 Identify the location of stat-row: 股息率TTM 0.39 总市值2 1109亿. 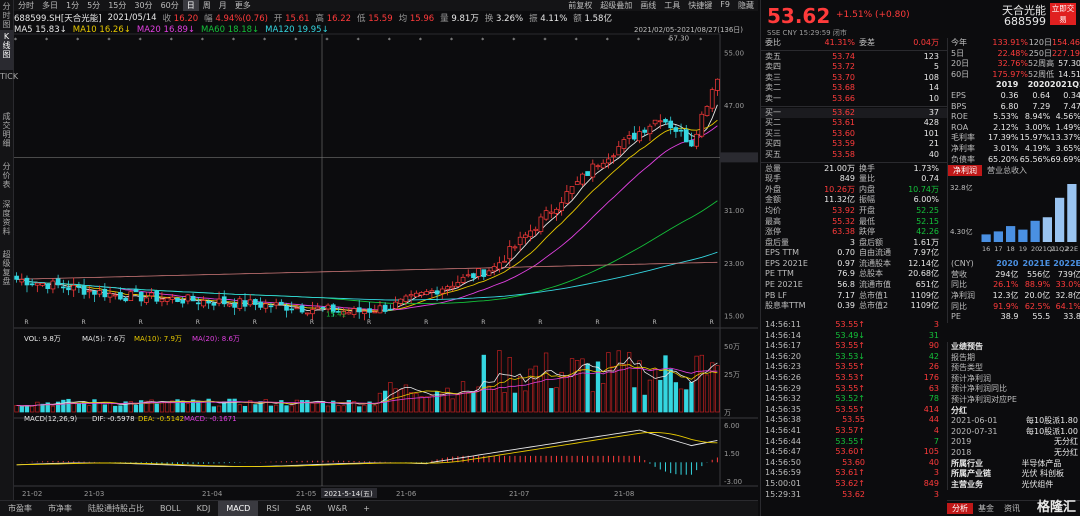
(854, 306).